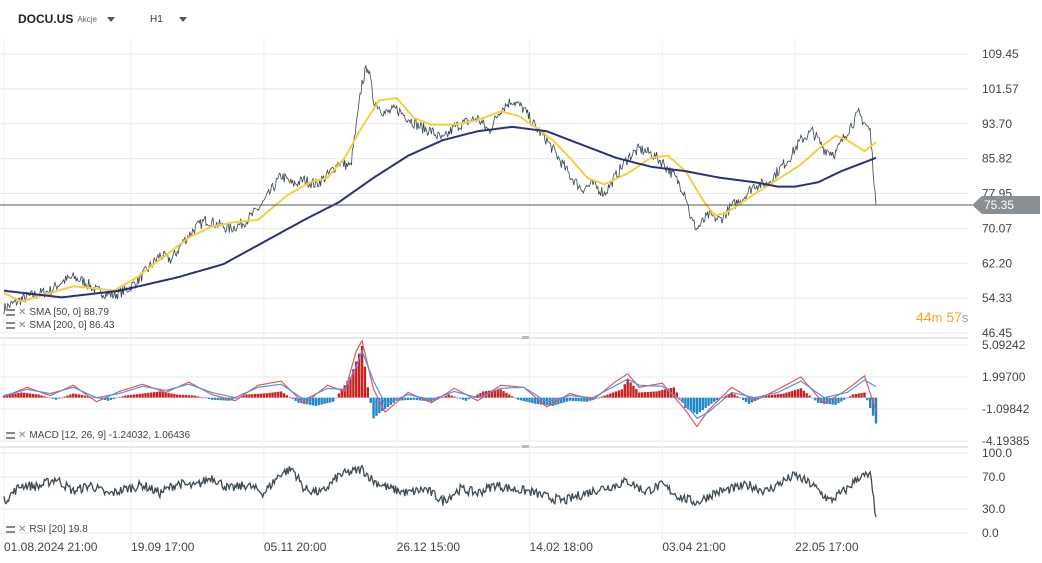 The height and width of the screenshot is (563, 1042). I want to click on symbol-label: DOCU.US, so click(46, 19).